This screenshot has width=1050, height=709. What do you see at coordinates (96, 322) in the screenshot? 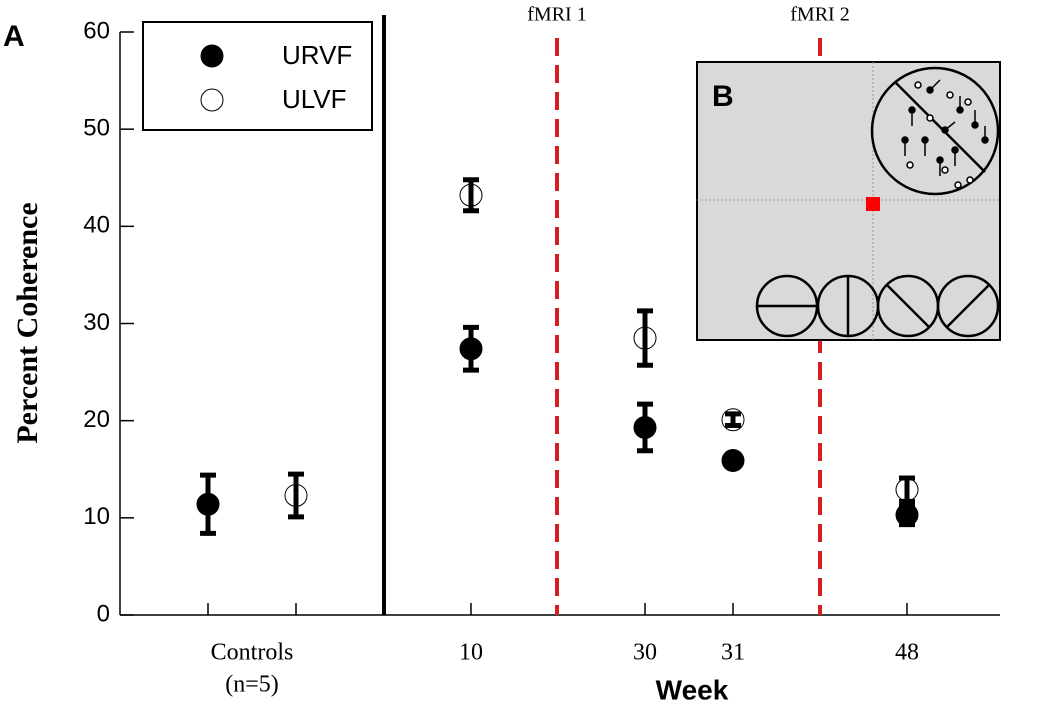
I see `y-tick-label: 30` at bounding box center [96, 322].